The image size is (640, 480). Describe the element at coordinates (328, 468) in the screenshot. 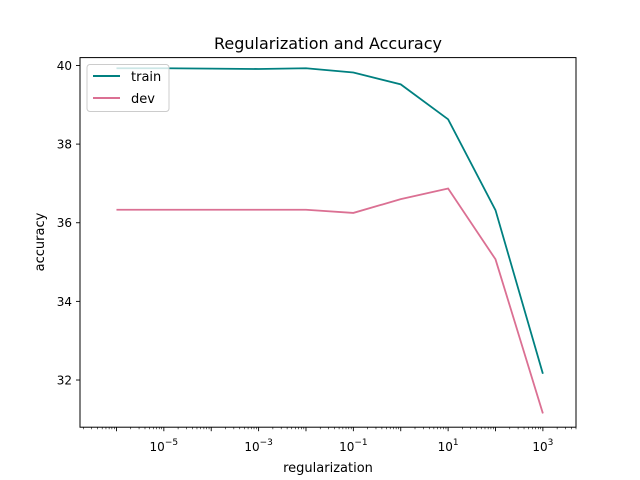

I see `x-axis-label: regularization` at that location.